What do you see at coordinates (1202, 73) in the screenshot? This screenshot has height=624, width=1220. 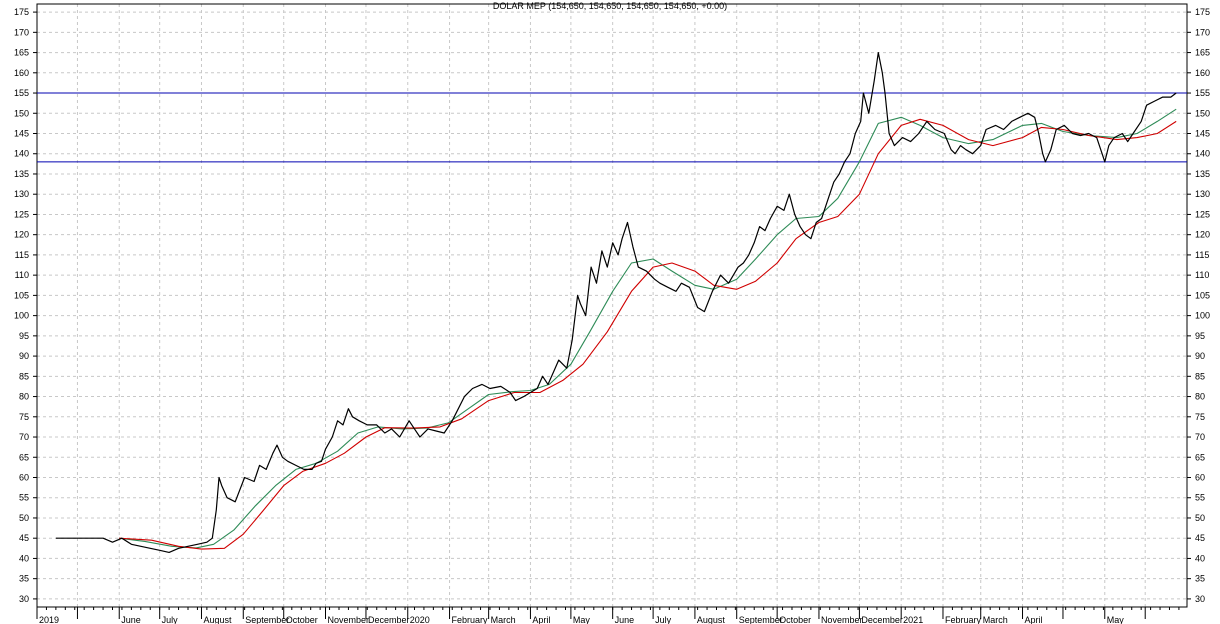 I see `y-tick-label-right: 160` at bounding box center [1202, 73].